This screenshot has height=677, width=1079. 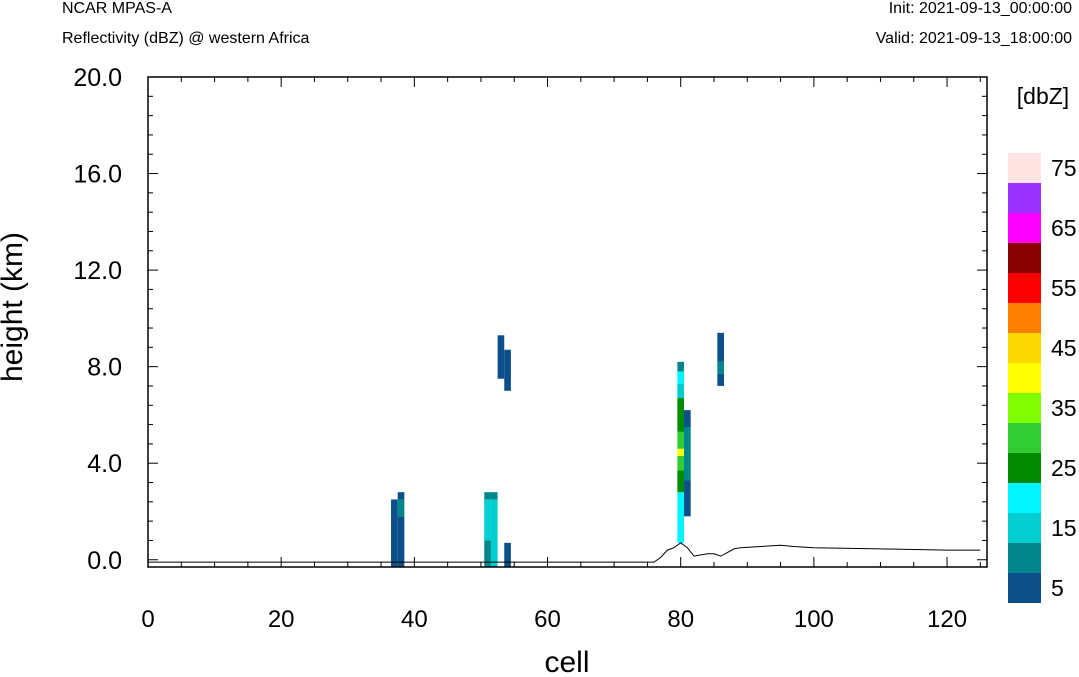 I want to click on x-tick-label: 0, so click(x=147, y=619).